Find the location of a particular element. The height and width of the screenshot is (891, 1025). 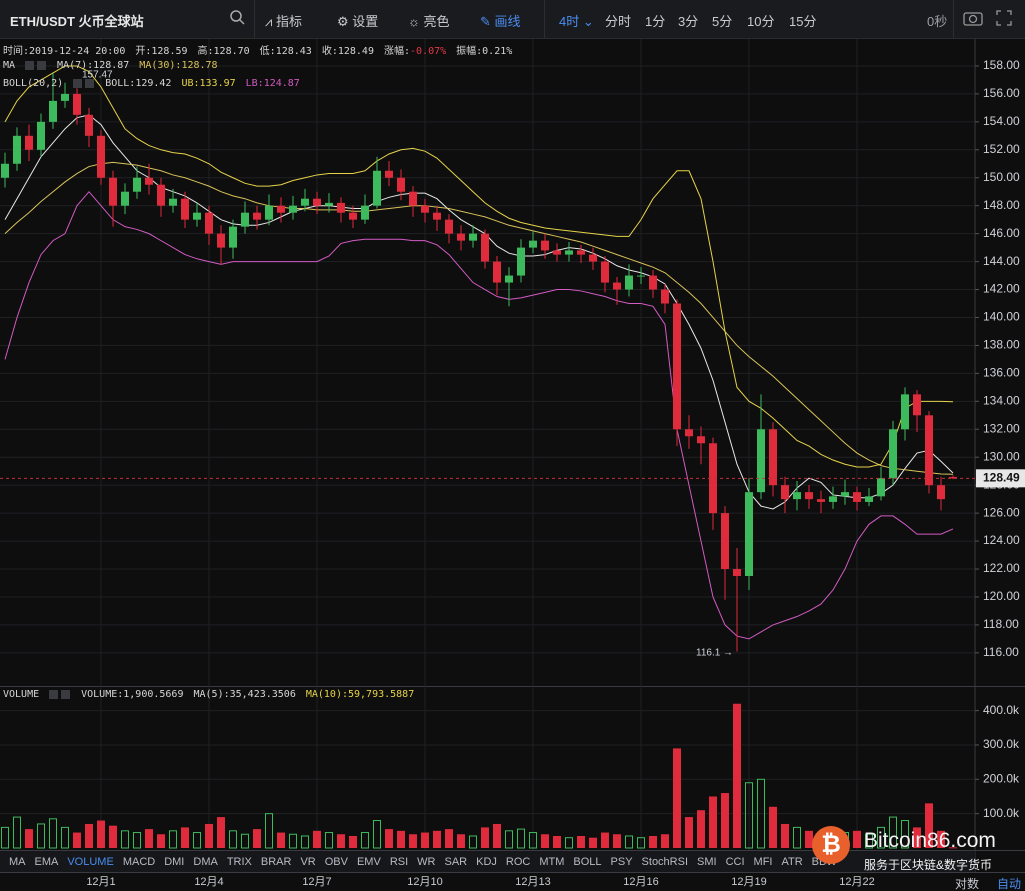

y-tick-label: 130.00 is located at coordinates (1001, 456).